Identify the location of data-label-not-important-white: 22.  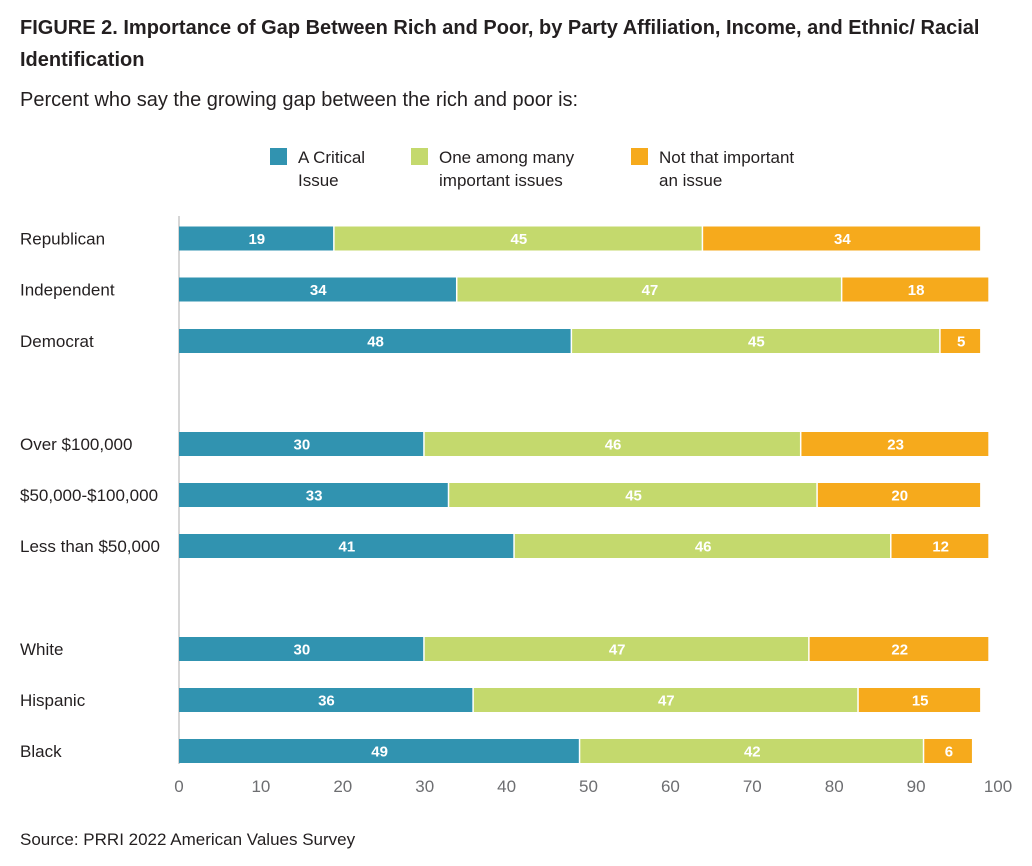
(899, 650).